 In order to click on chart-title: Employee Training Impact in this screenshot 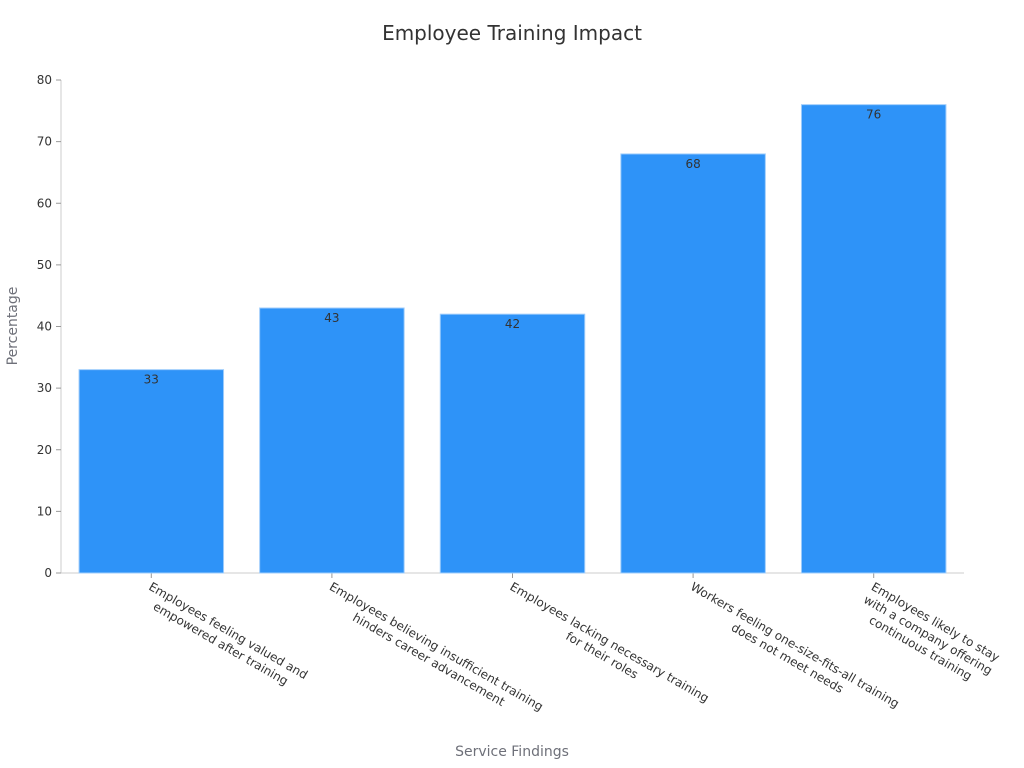, I will do `click(512, 33)`.